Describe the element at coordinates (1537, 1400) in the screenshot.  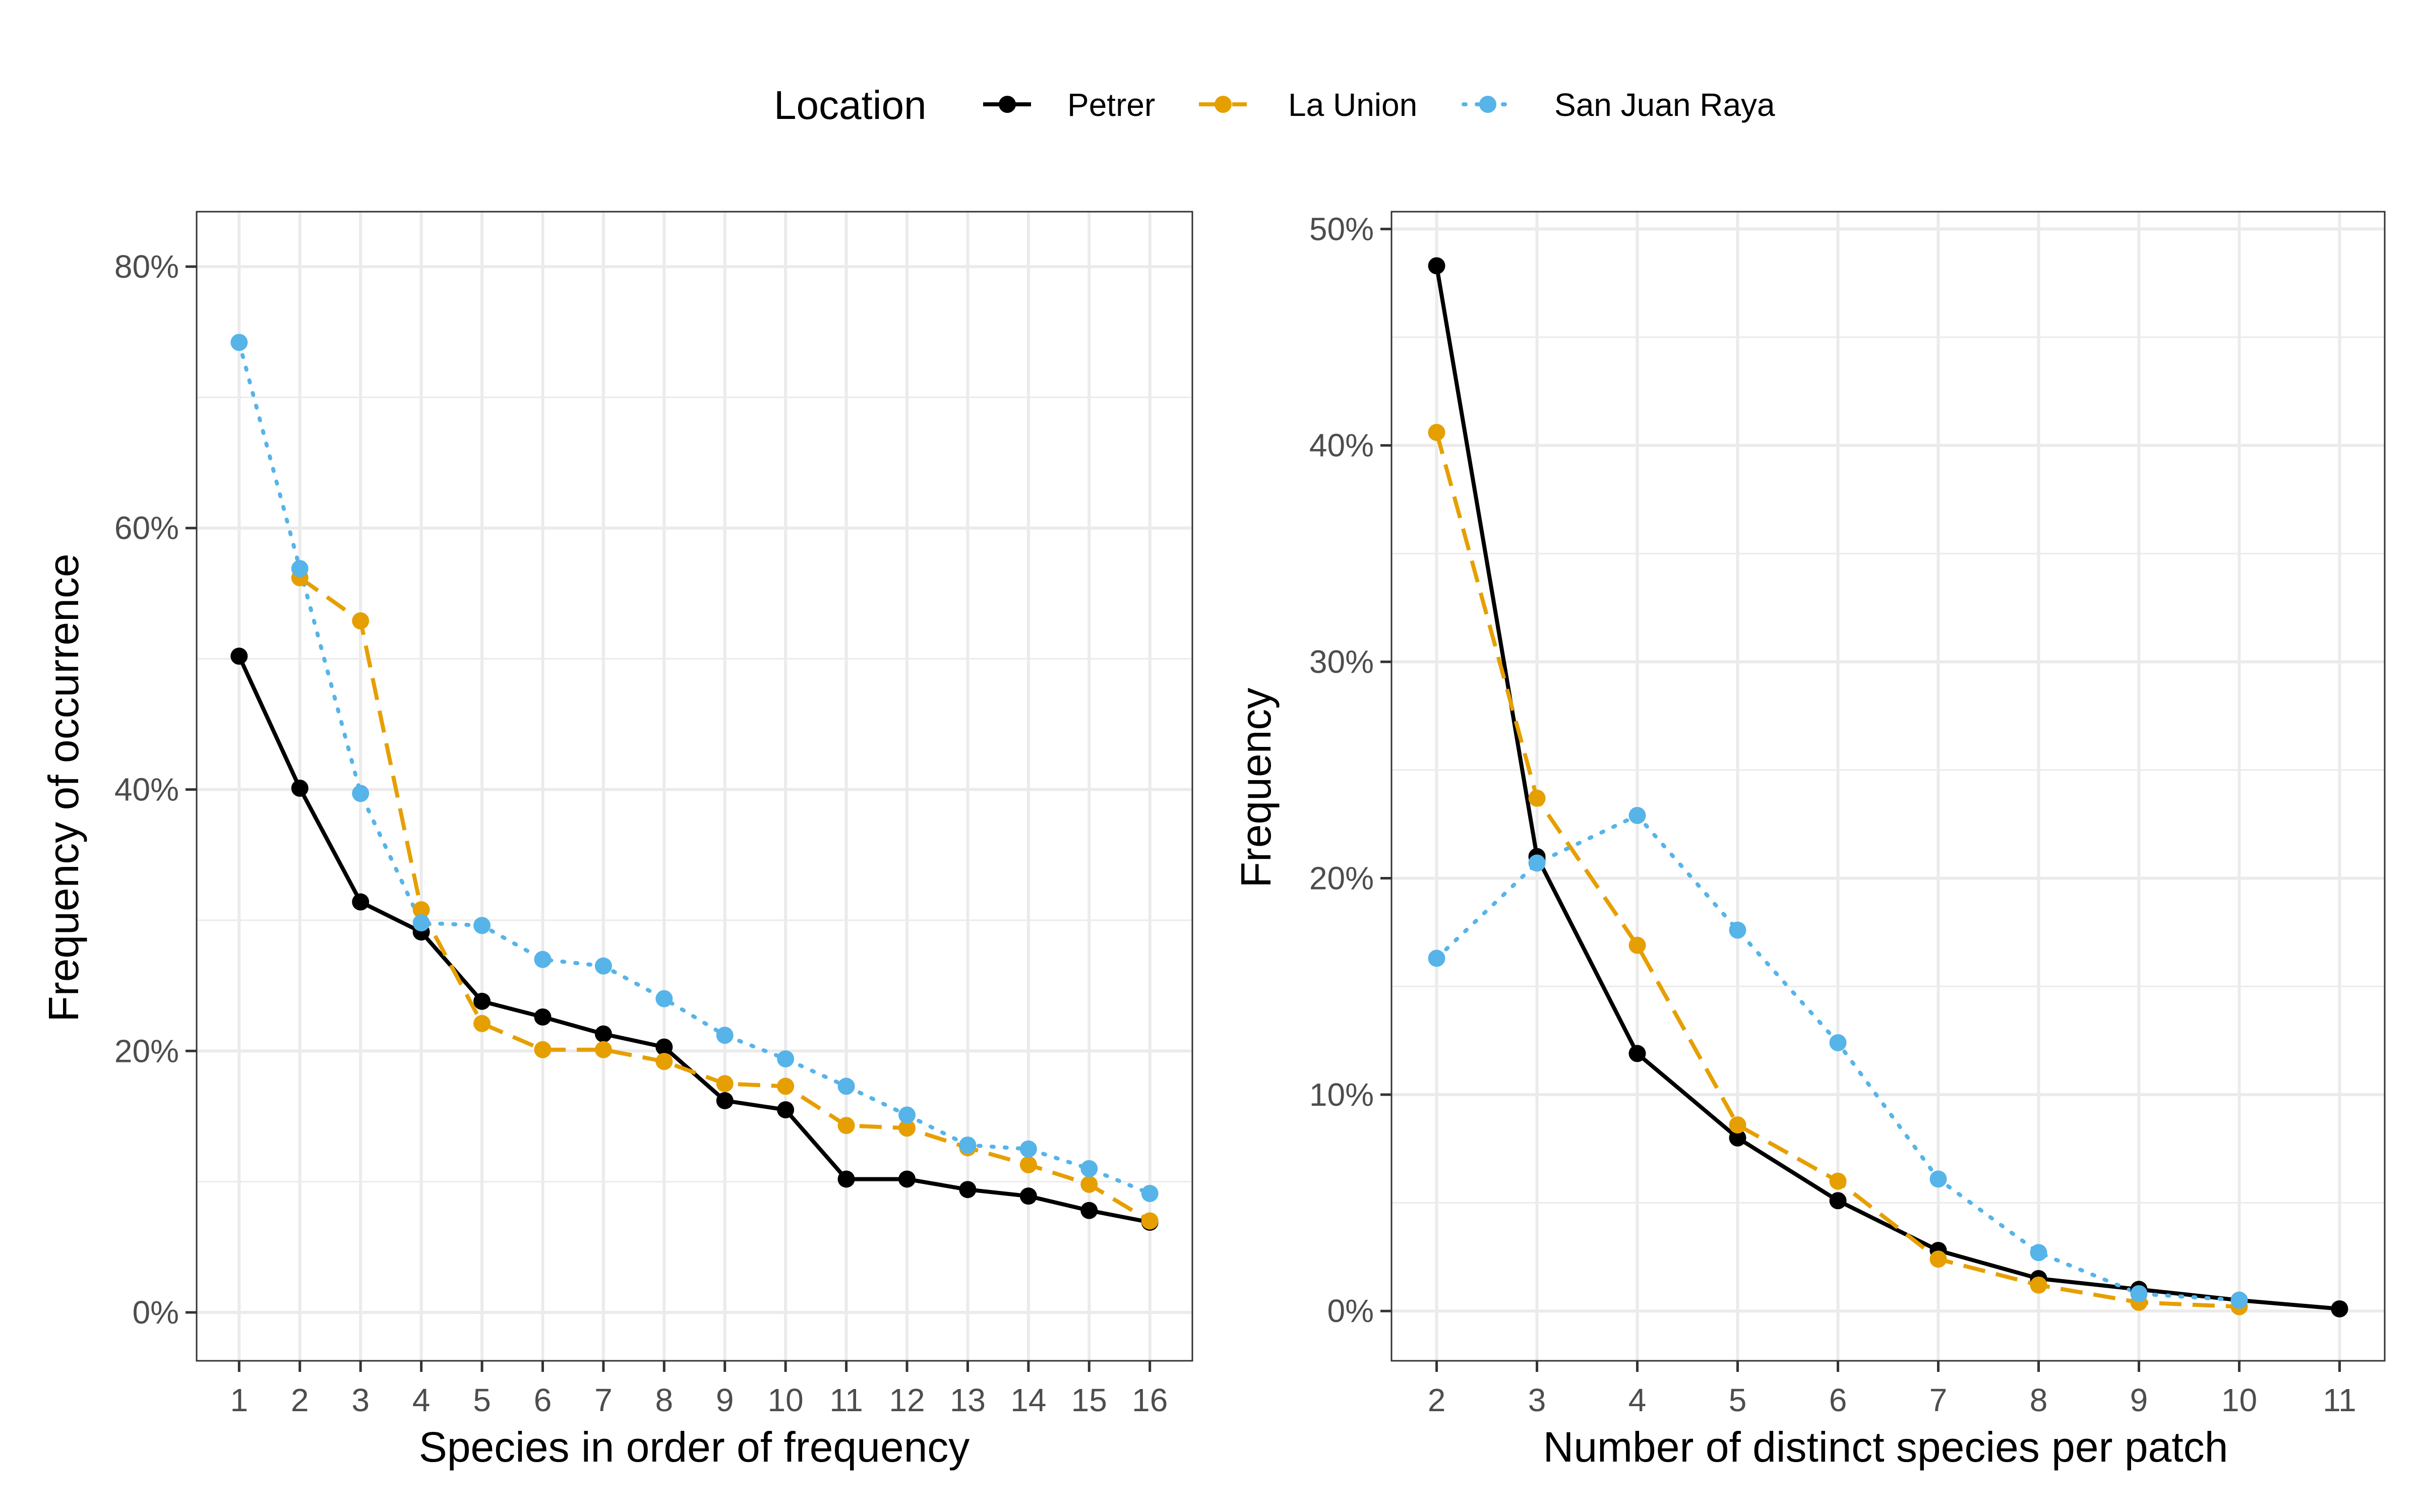
I see `right-x-tick-label: 3` at that location.